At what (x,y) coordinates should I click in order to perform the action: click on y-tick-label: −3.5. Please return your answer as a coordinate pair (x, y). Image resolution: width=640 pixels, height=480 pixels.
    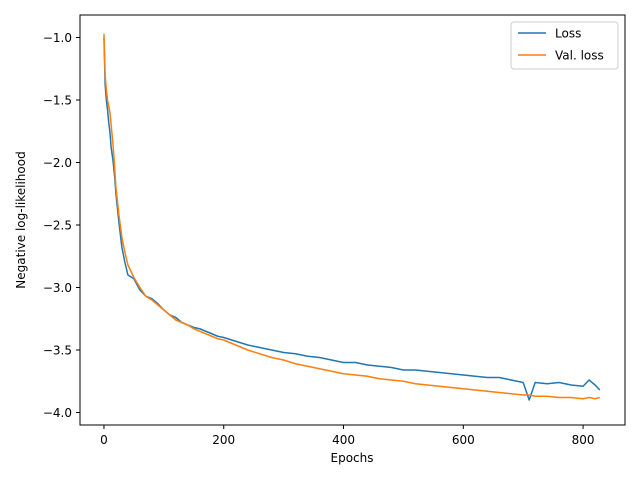
    Looking at the image, I should click on (57, 351).